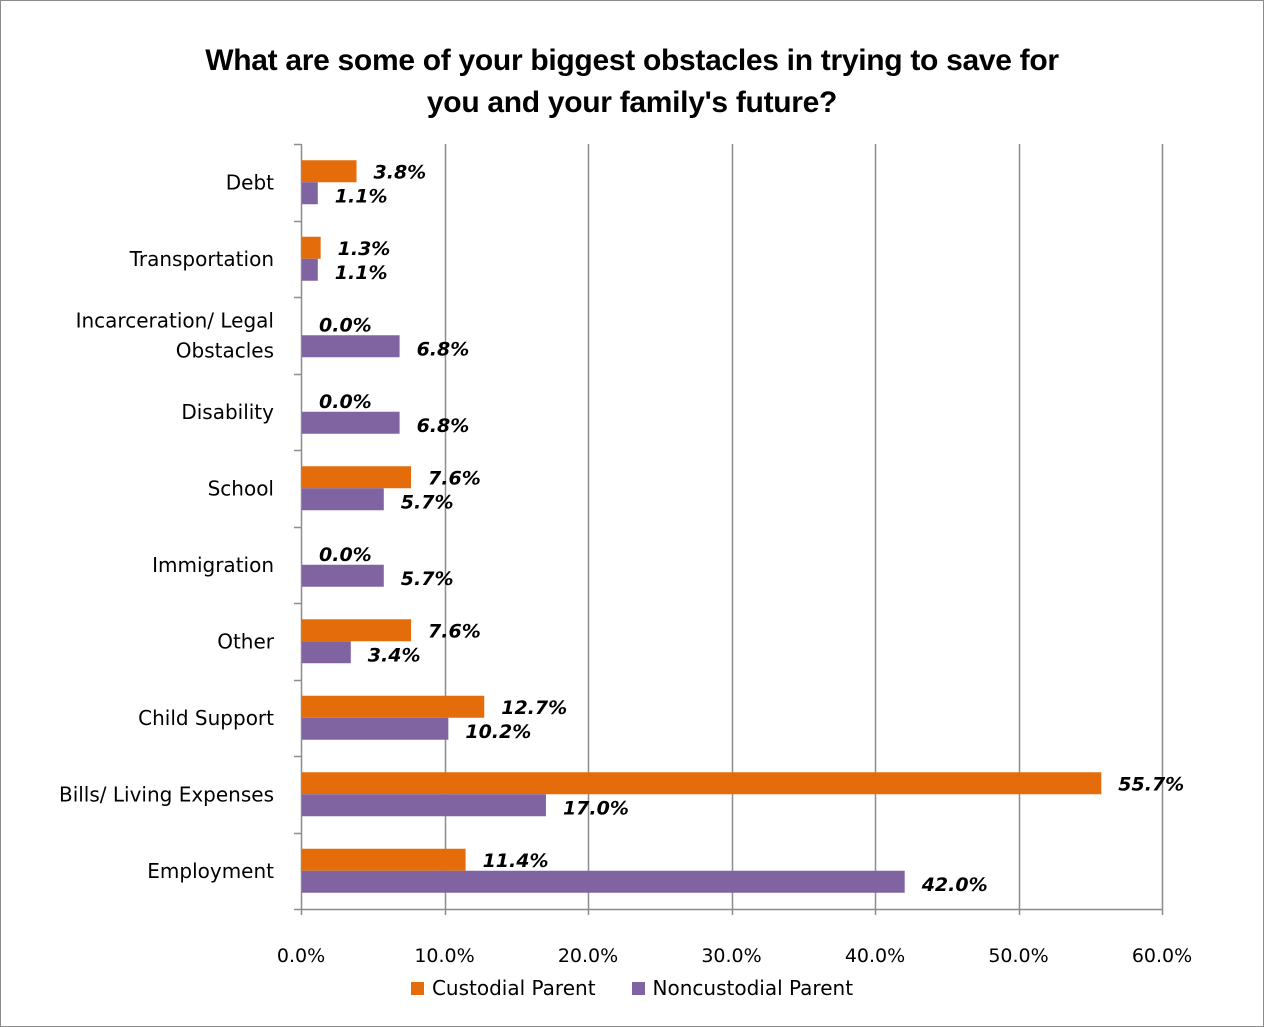  Describe the element at coordinates (513, 988) in the screenshot. I see `legend-label-custodial: Custodial Parent` at that location.